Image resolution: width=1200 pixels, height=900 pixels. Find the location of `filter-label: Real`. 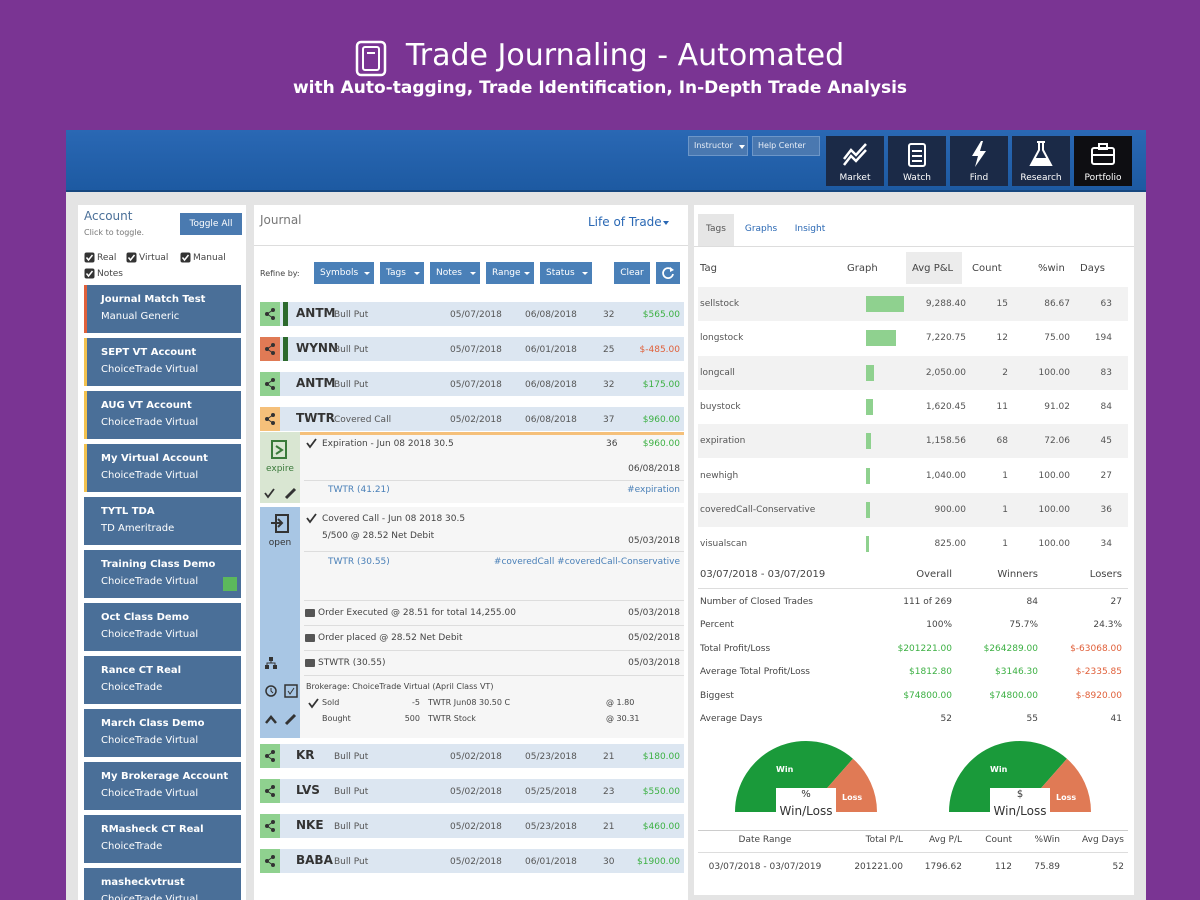

filter-label: Real is located at coordinates (107, 258).